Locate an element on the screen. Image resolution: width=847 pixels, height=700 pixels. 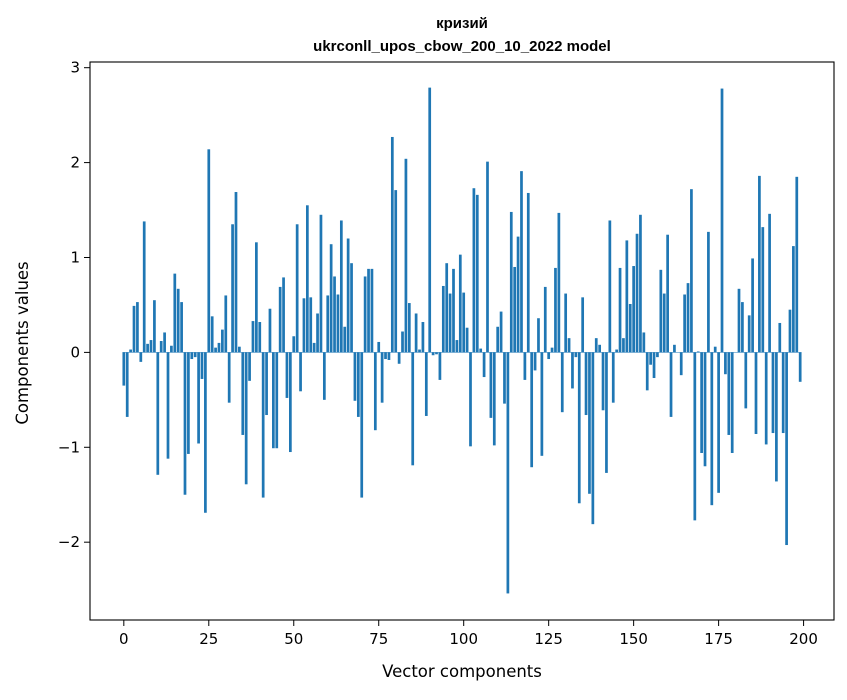
x-tick-label: 100 is located at coordinates (463, 639).